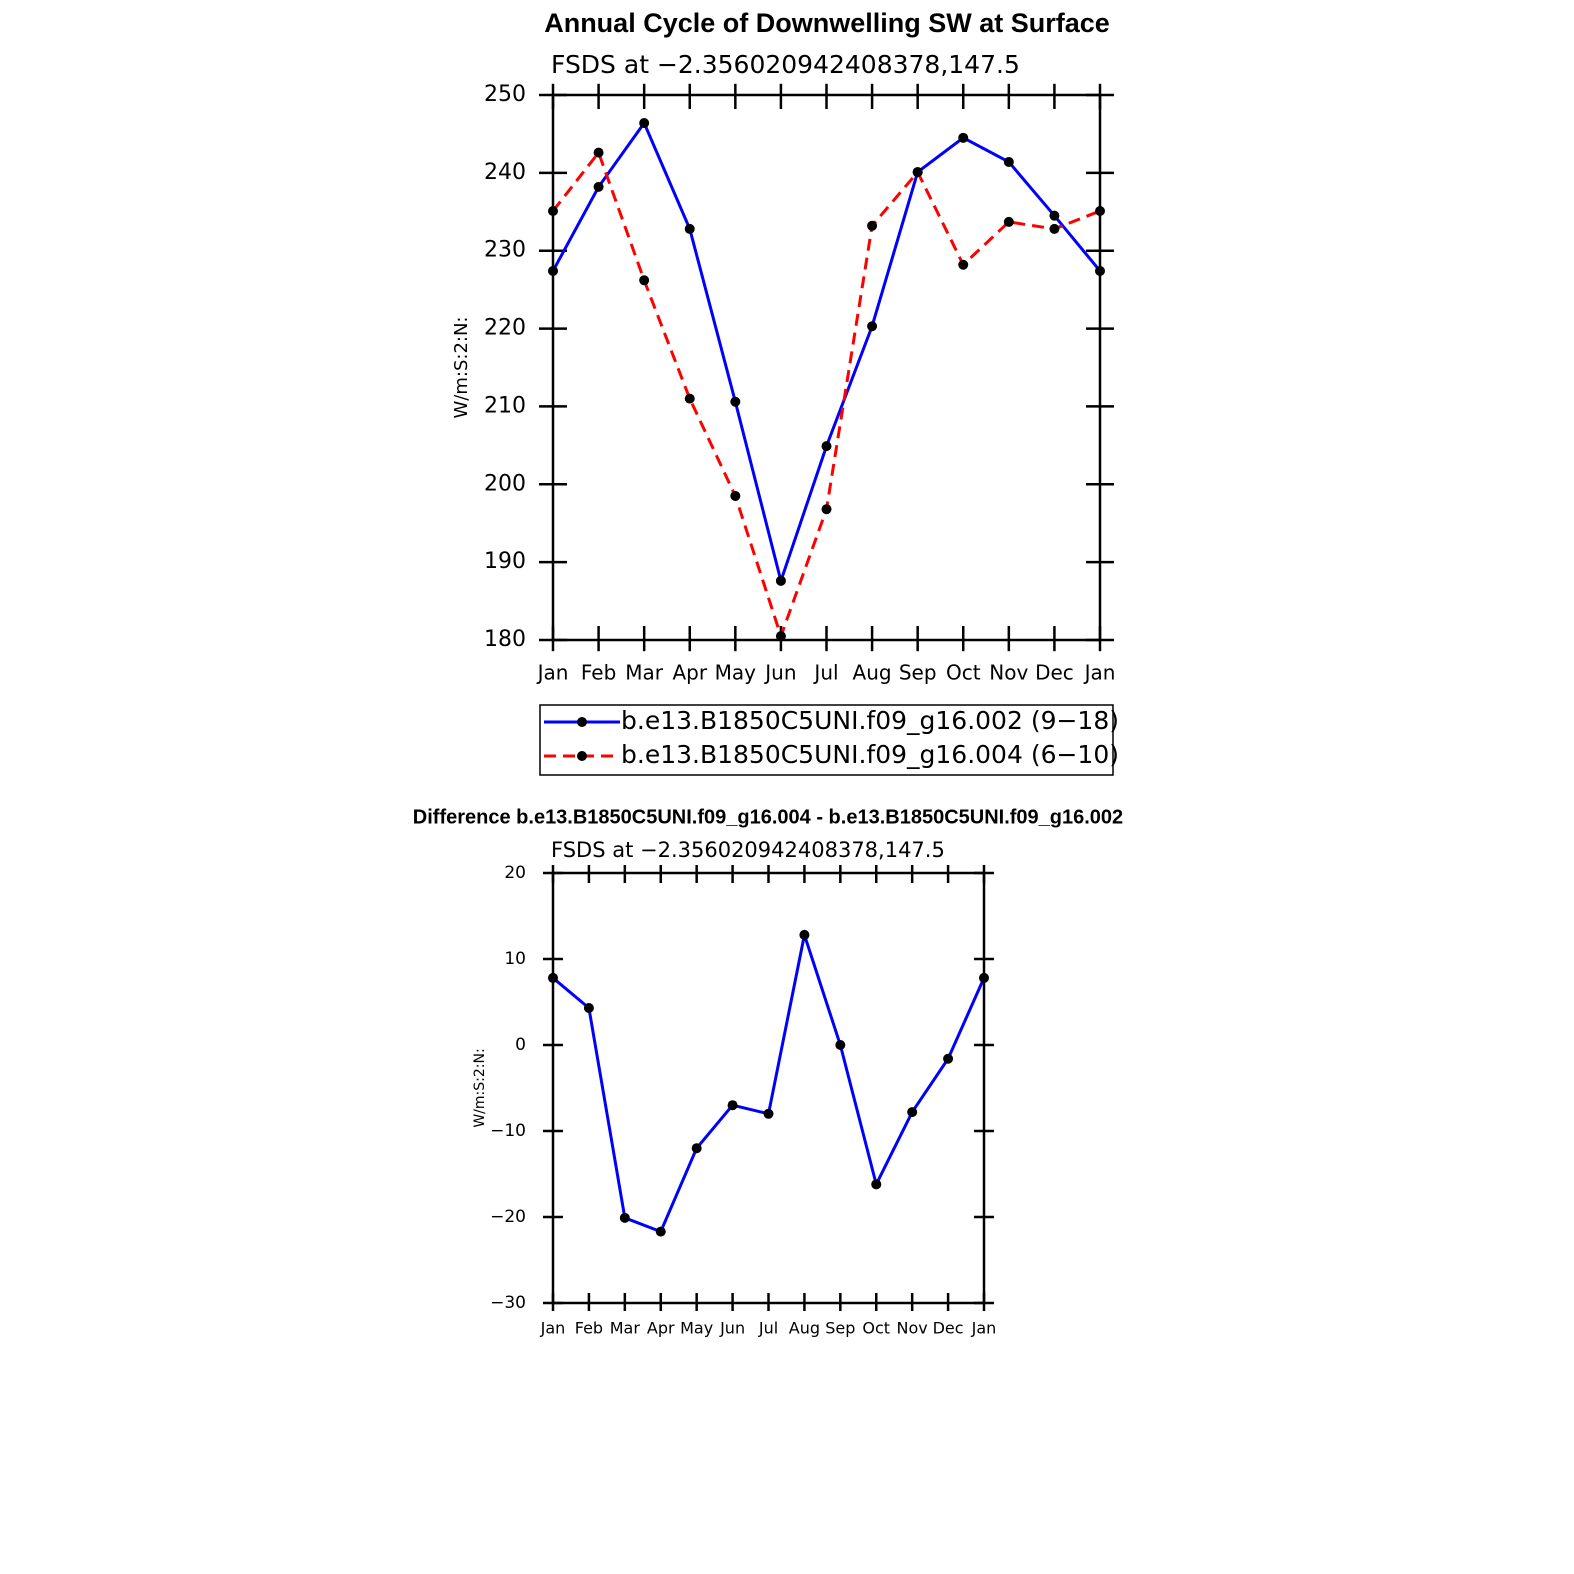 The height and width of the screenshot is (1574, 1574). Describe the element at coordinates (505, 250) in the screenshot. I see `y-tick-label: 230` at that location.